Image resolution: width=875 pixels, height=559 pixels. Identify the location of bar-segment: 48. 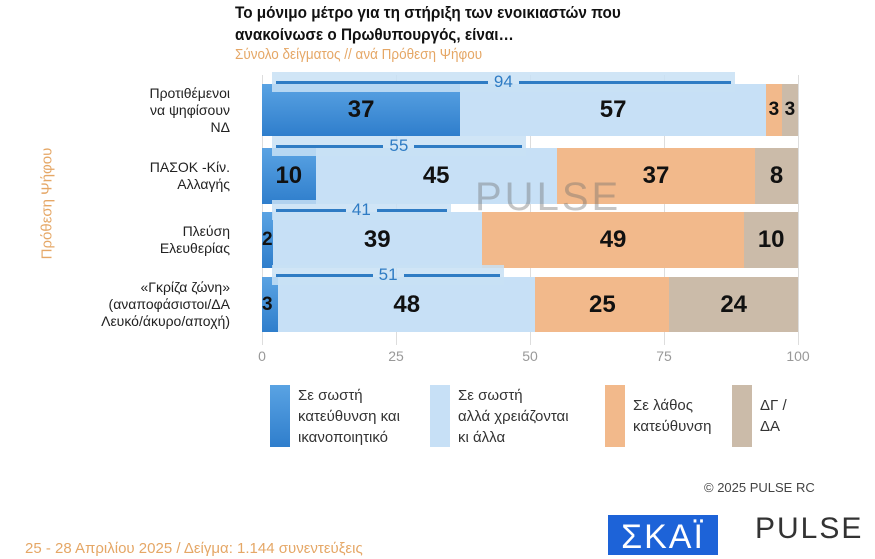
(407, 304).